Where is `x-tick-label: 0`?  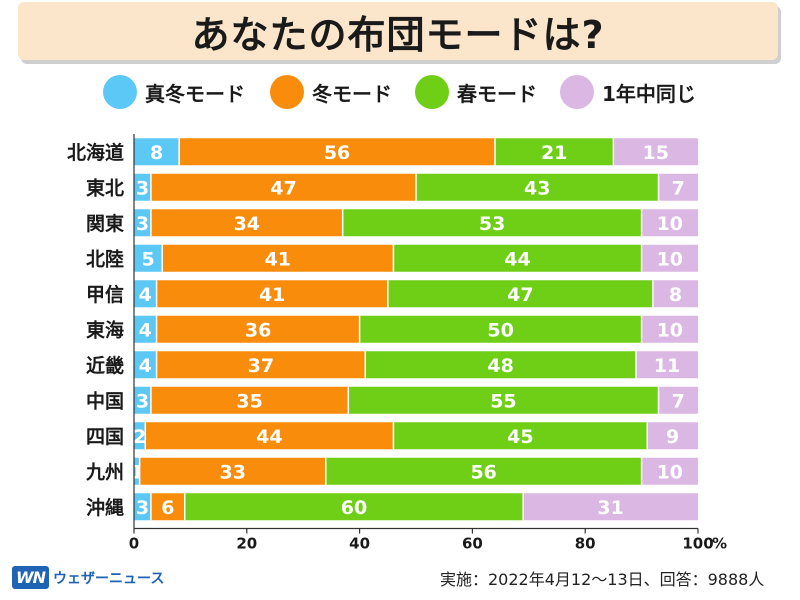 x-tick-label: 0 is located at coordinates (134, 544).